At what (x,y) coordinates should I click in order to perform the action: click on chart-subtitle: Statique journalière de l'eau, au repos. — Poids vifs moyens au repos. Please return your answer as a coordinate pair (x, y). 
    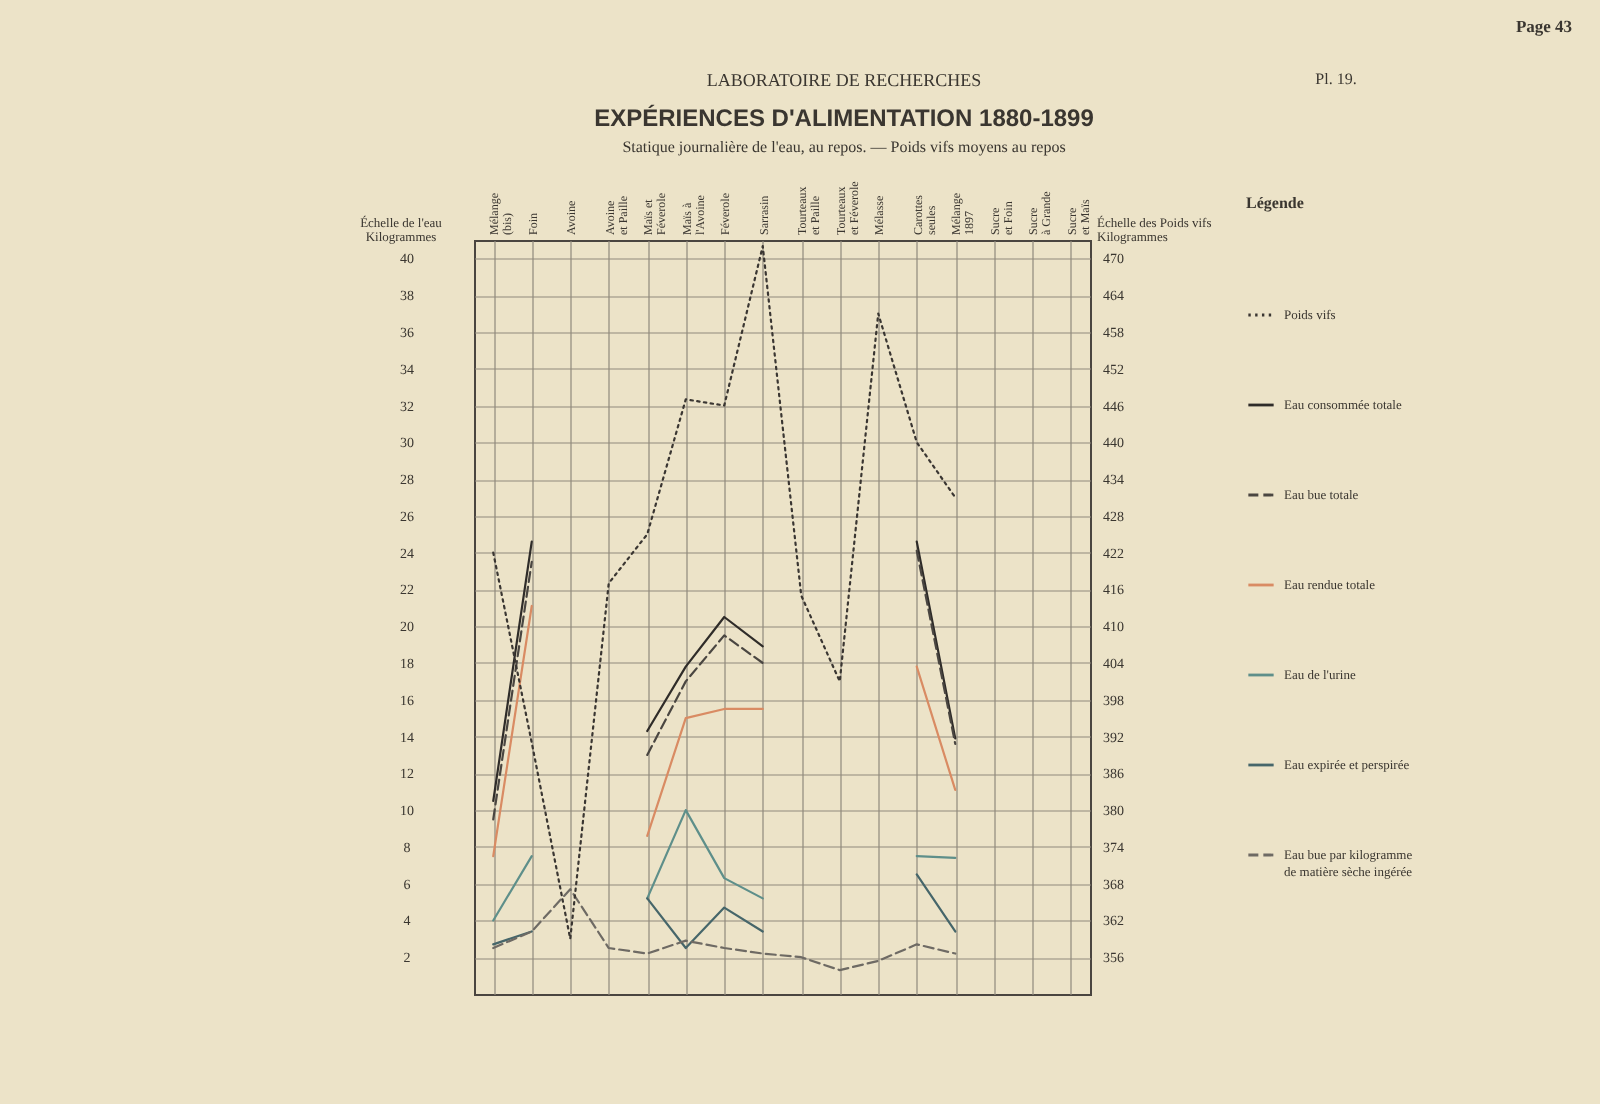
    Looking at the image, I should click on (844, 147).